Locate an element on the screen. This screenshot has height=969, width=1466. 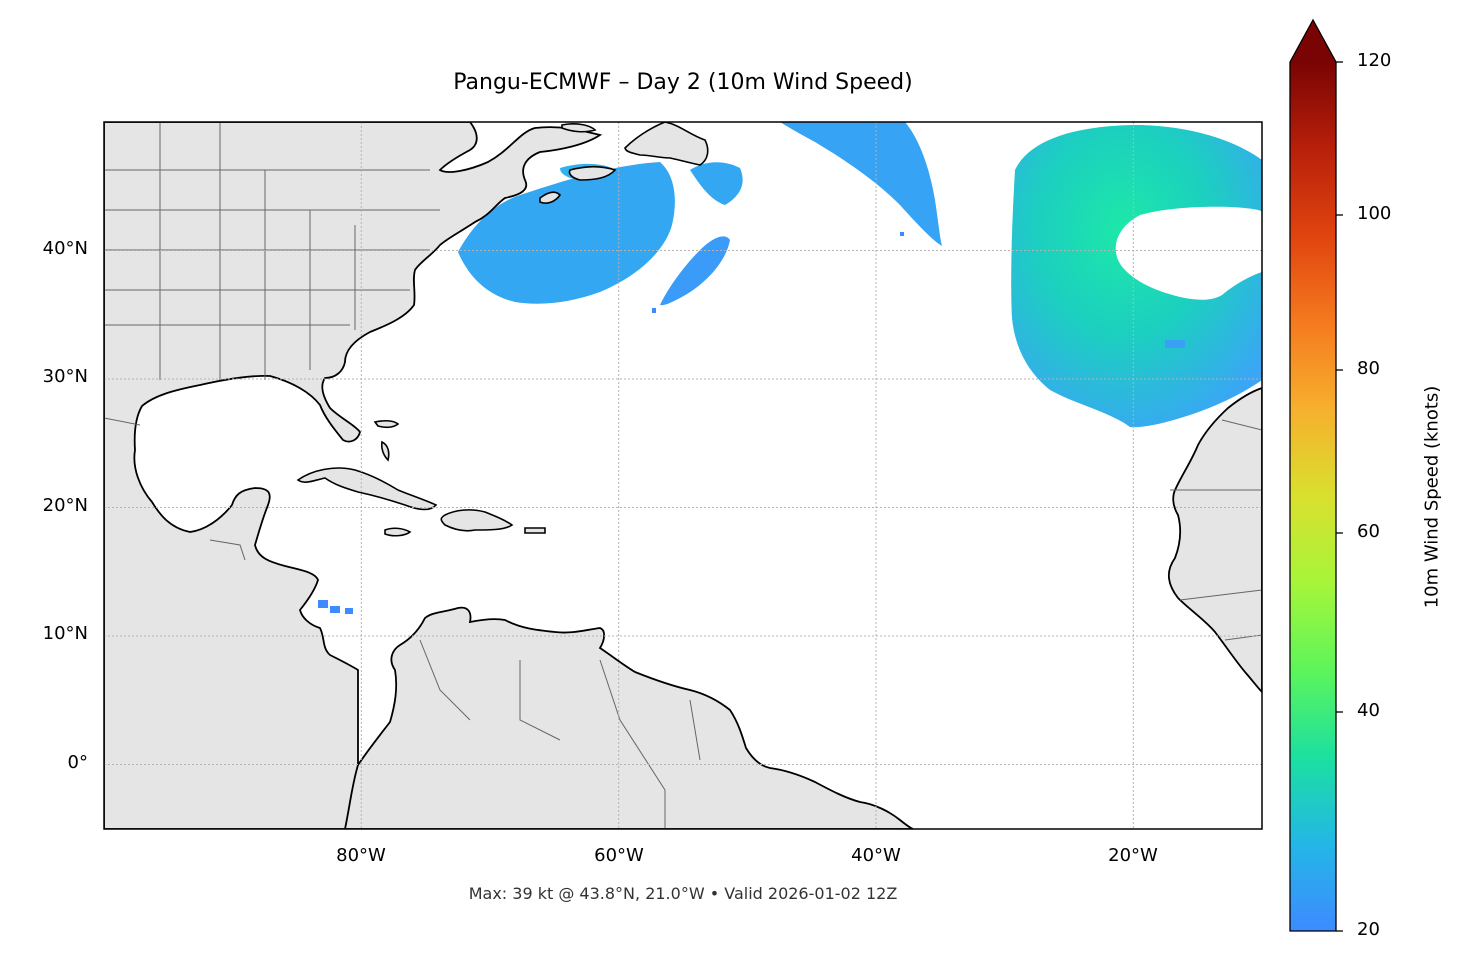
lon-tick-80w: 80°W is located at coordinates (361, 855).